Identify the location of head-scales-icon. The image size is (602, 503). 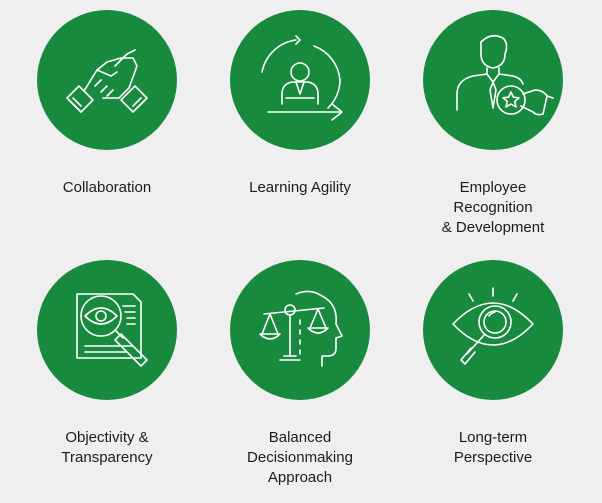
(301, 328).